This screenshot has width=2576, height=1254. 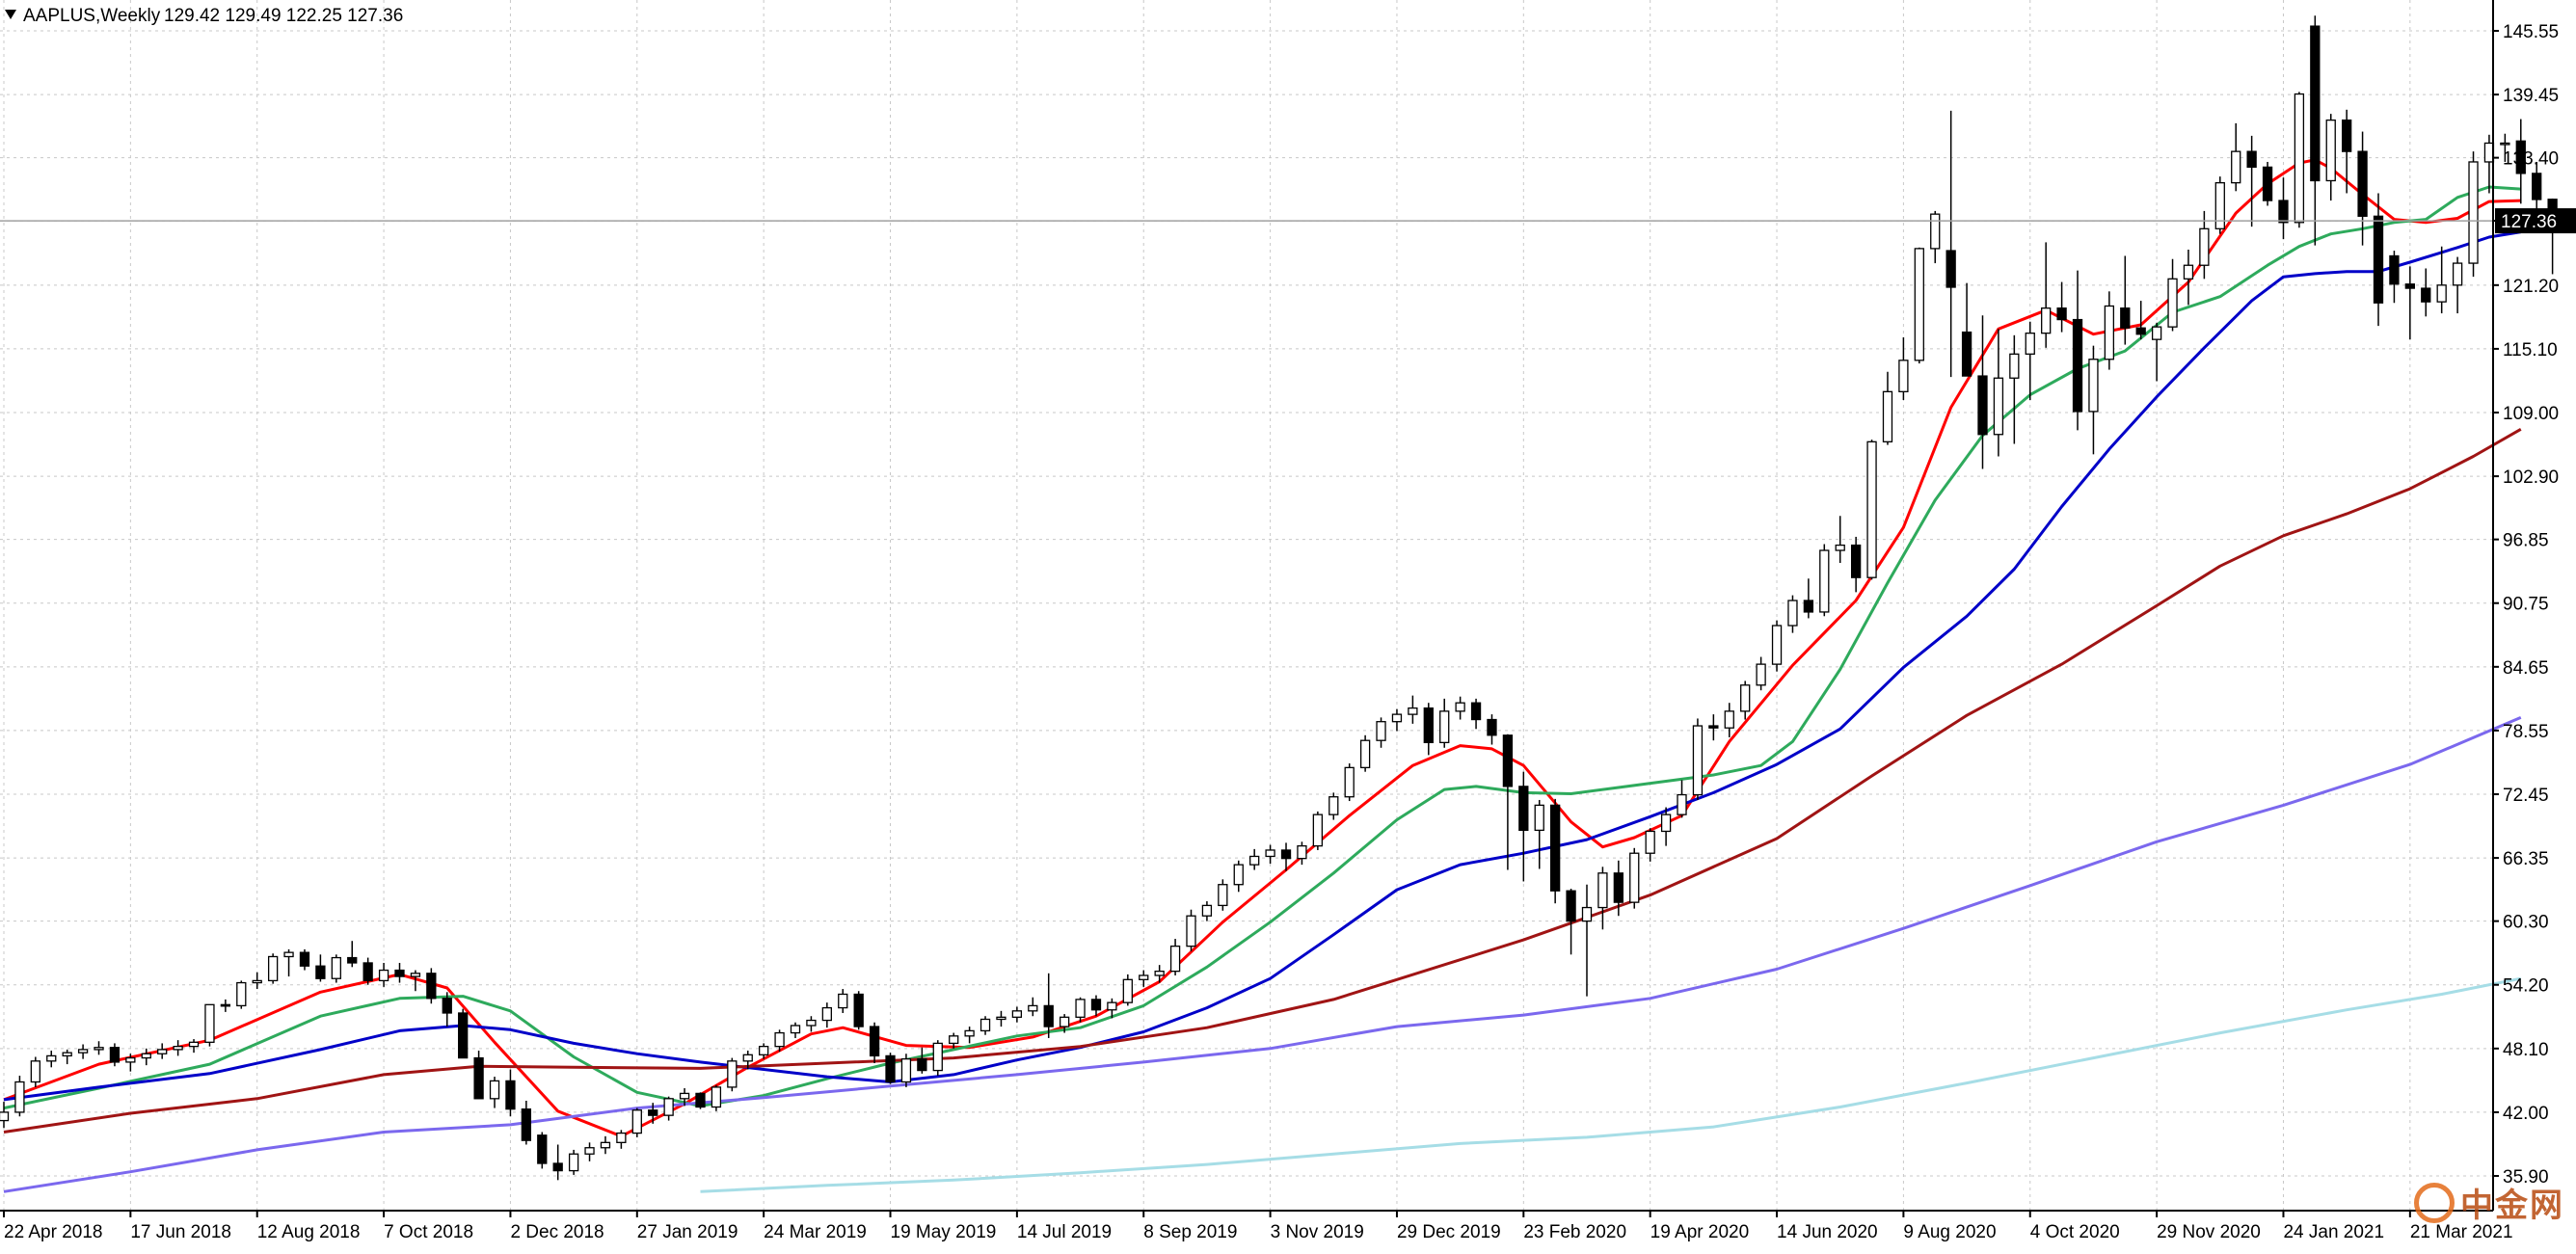 What do you see at coordinates (92, 16) in the screenshot?
I see `symbol-label: AAPLUS,Weekly` at bounding box center [92, 16].